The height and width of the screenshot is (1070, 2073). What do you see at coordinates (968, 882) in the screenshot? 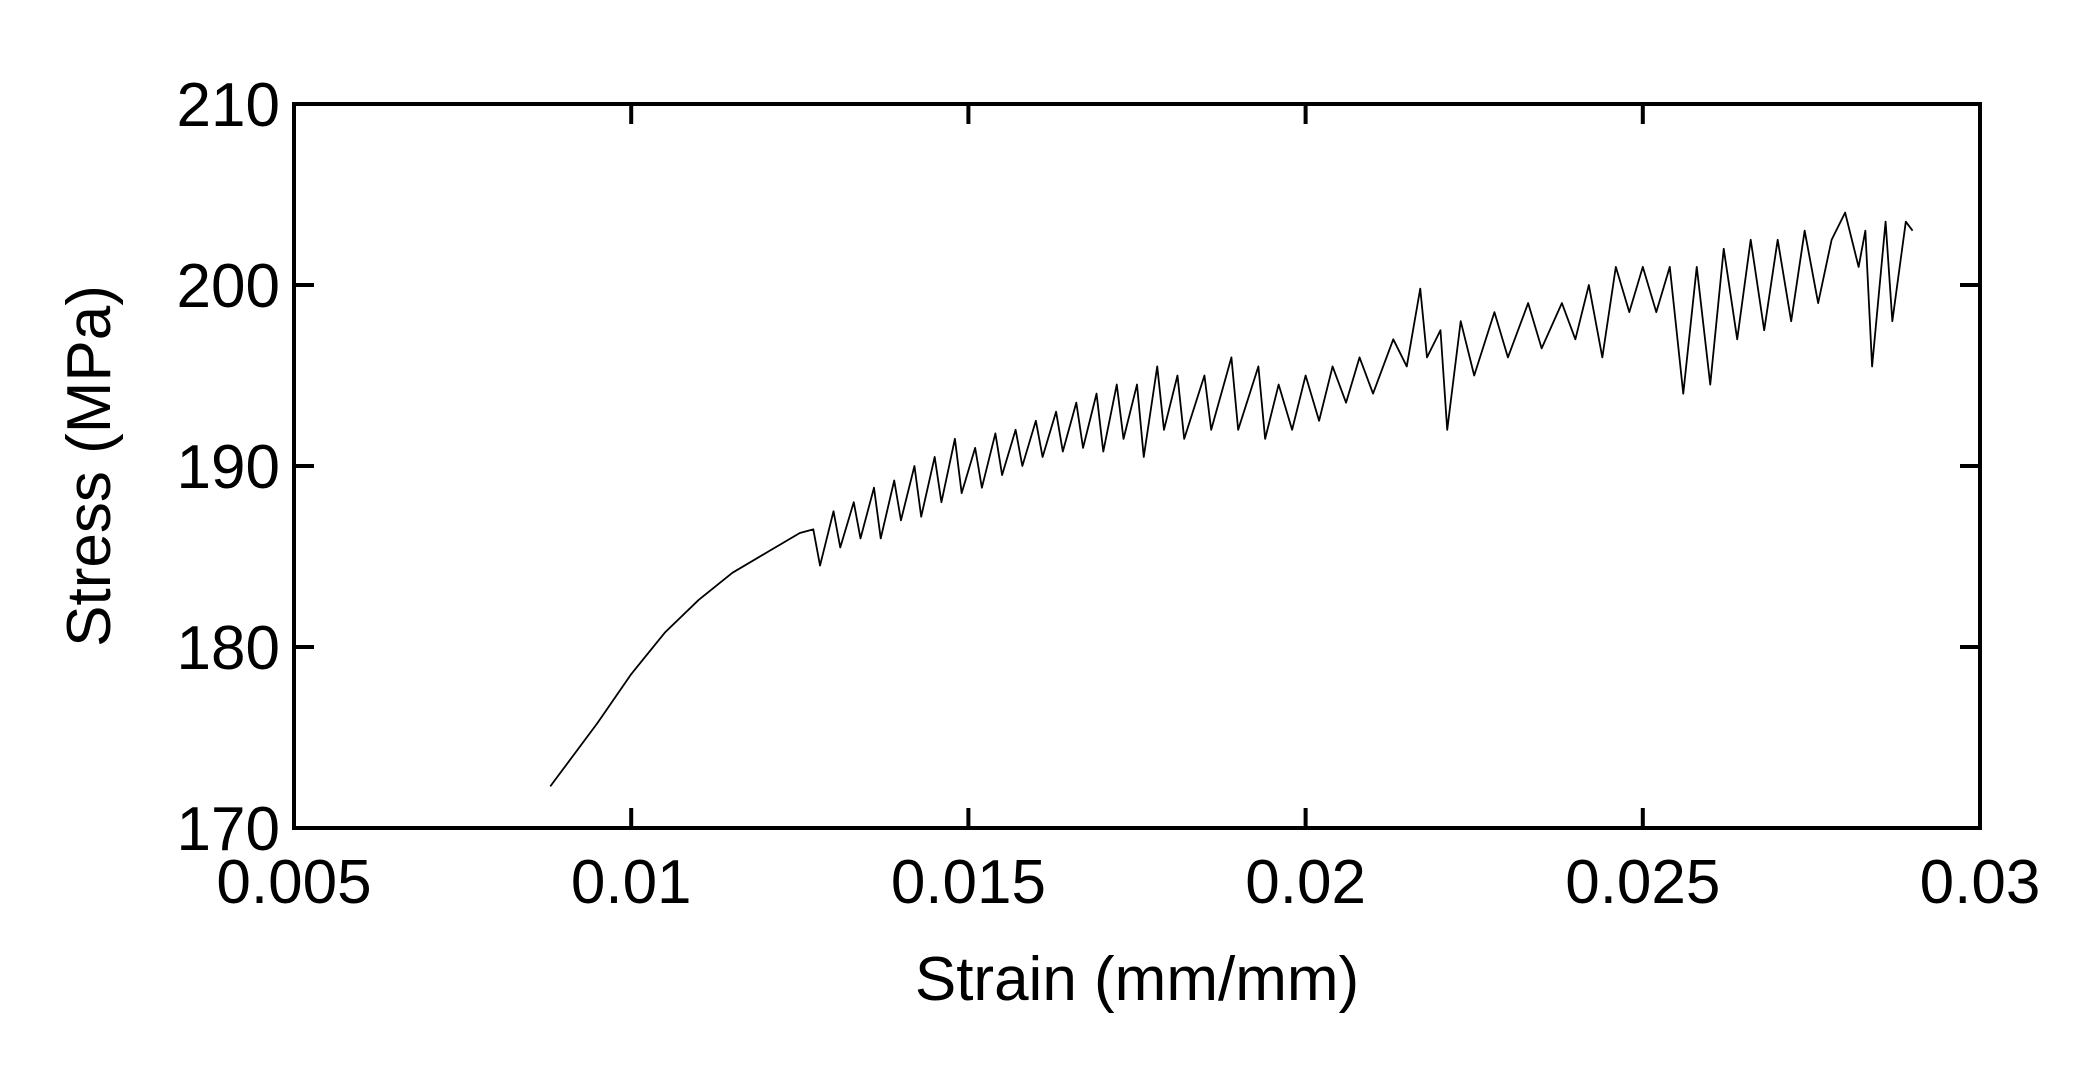
I see `x-tick-label: 0.015` at bounding box center [968, 882].